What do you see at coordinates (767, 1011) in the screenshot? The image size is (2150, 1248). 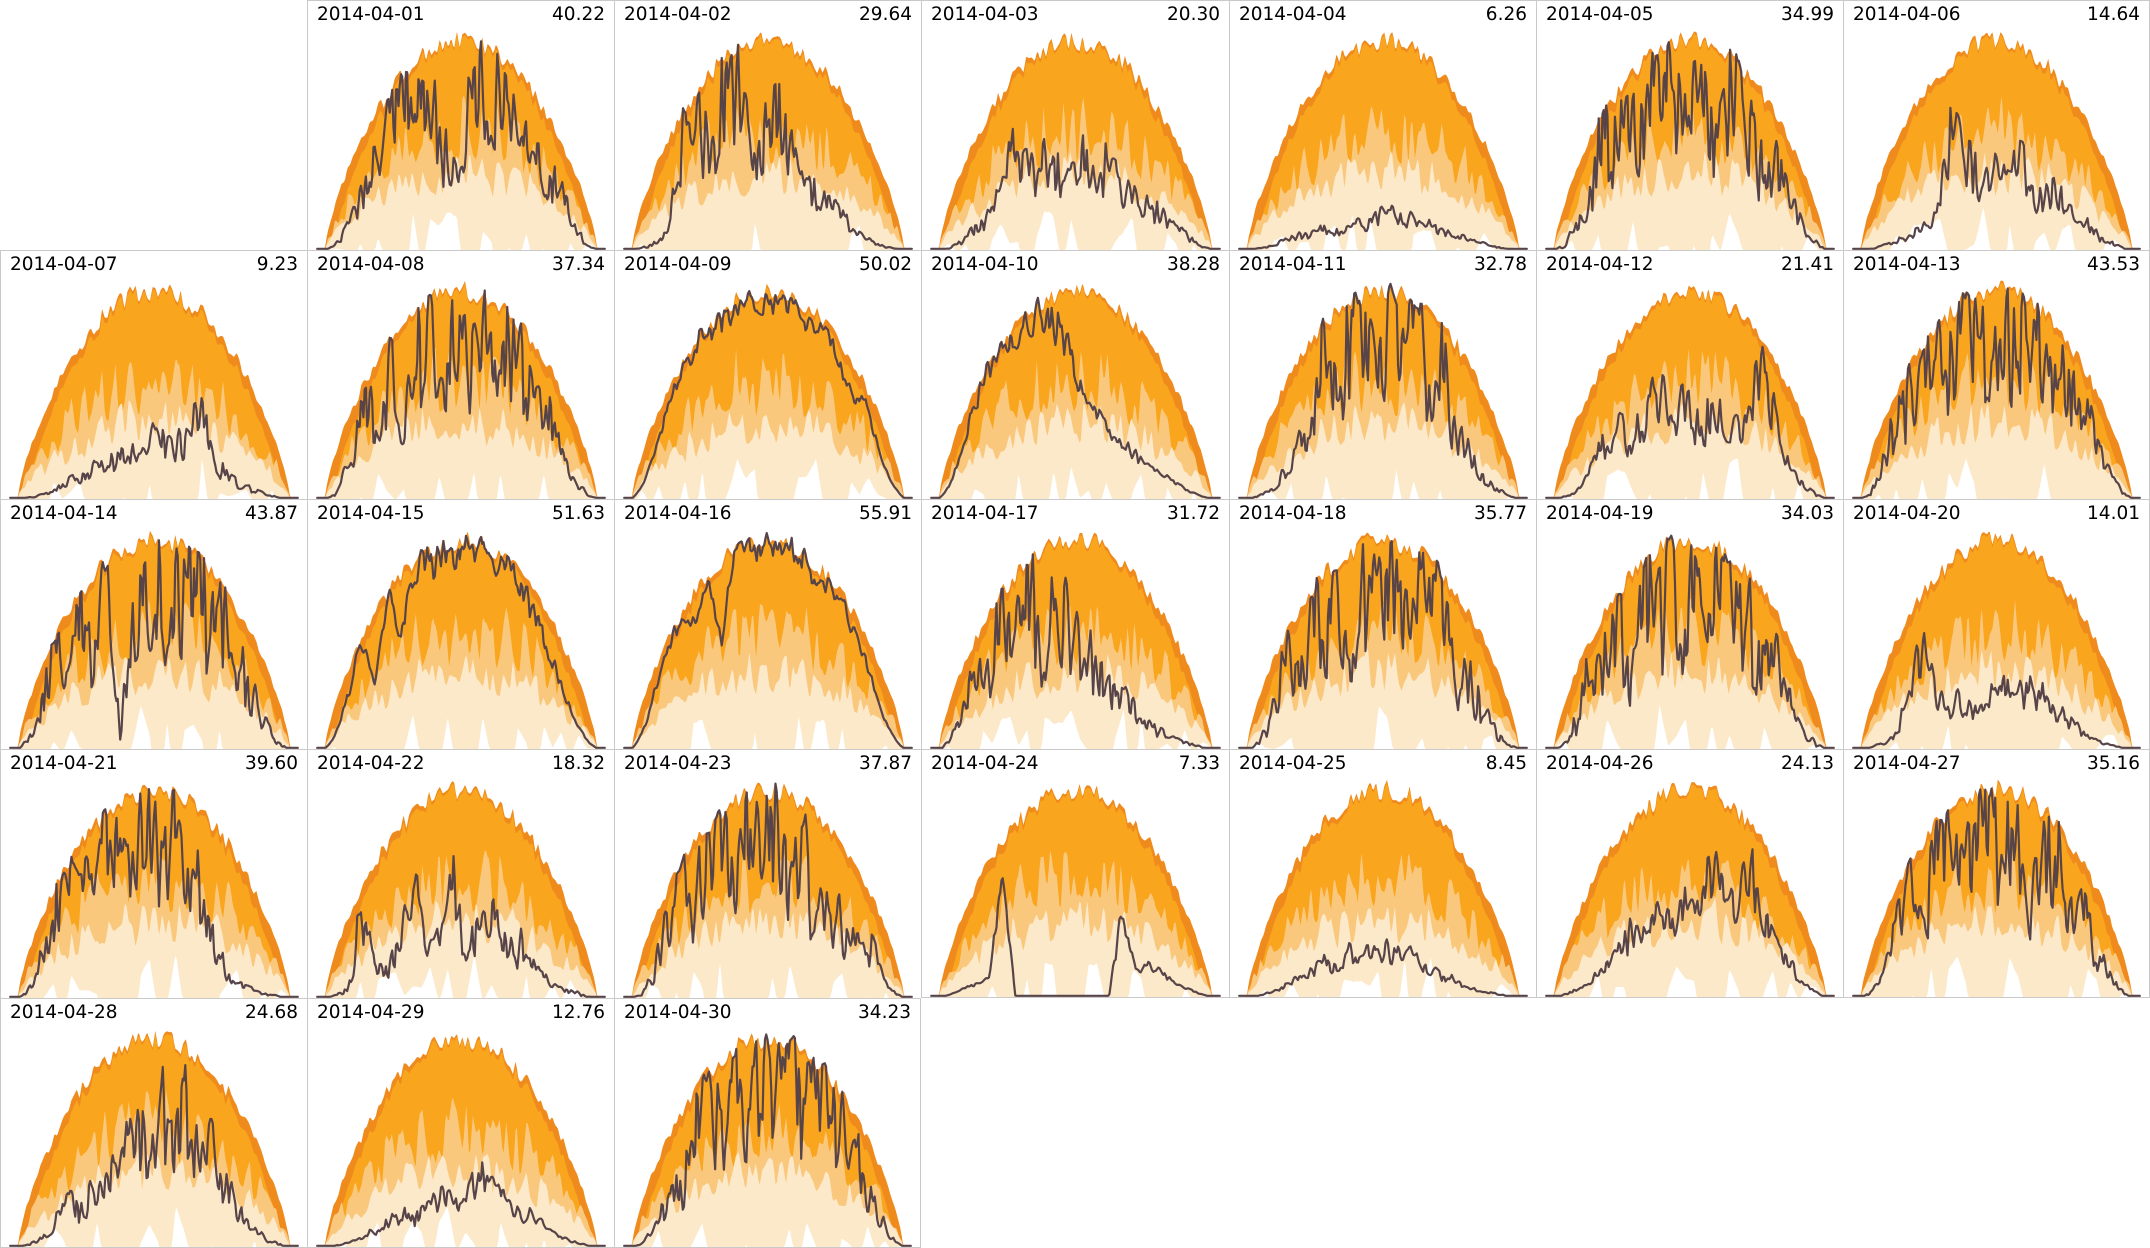 I see `cell-header: 2014-04-30 34.23` at bounding box center [767, 1011].